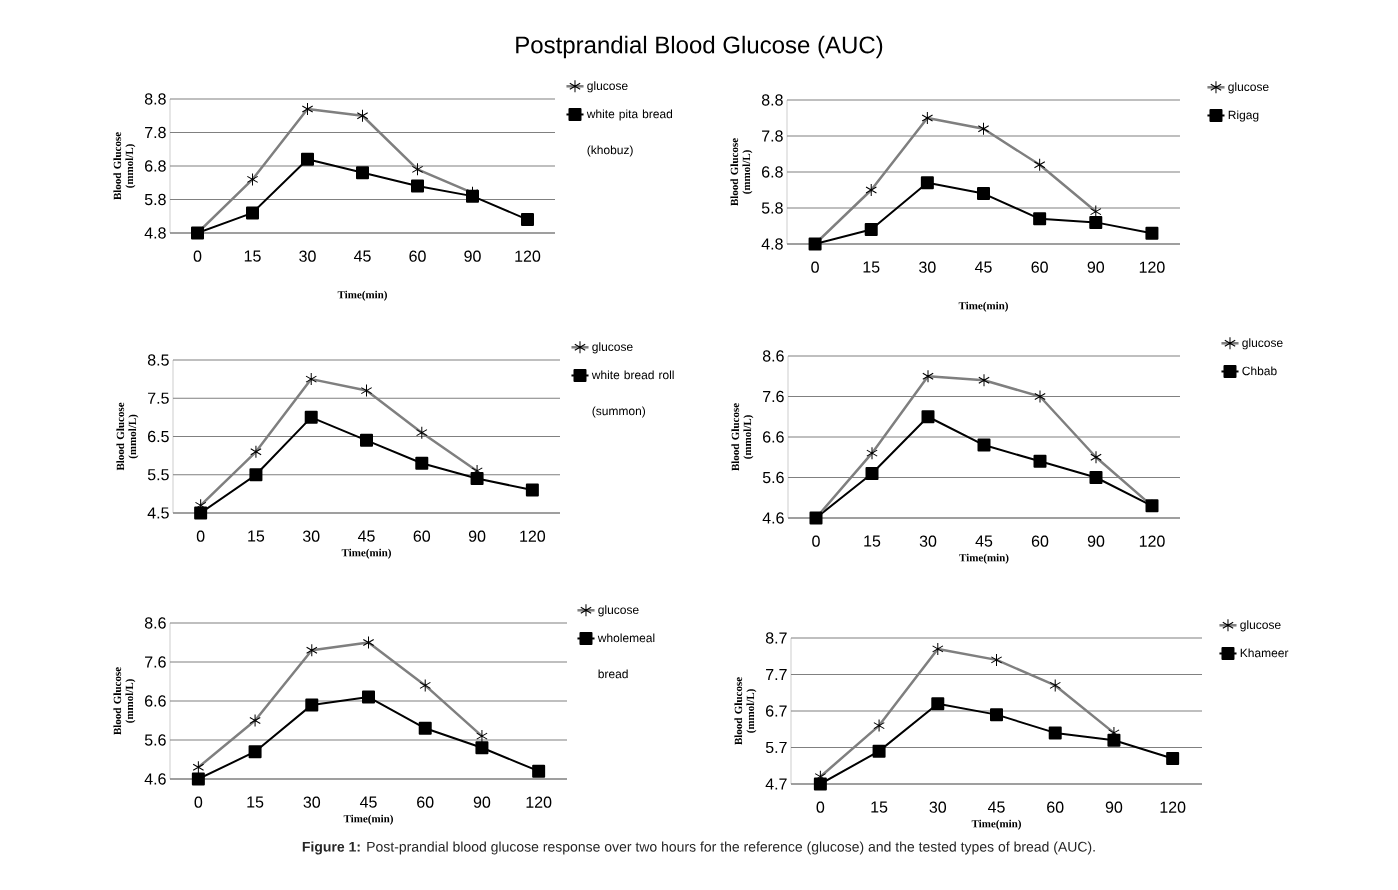 Image resolution: width=1398 pixels, height=890 pixels. What do you see at coordinates (629, 133) in the screenshot?
I see `text: white pita bread (khobuz)` at bounding box center [629, 133].